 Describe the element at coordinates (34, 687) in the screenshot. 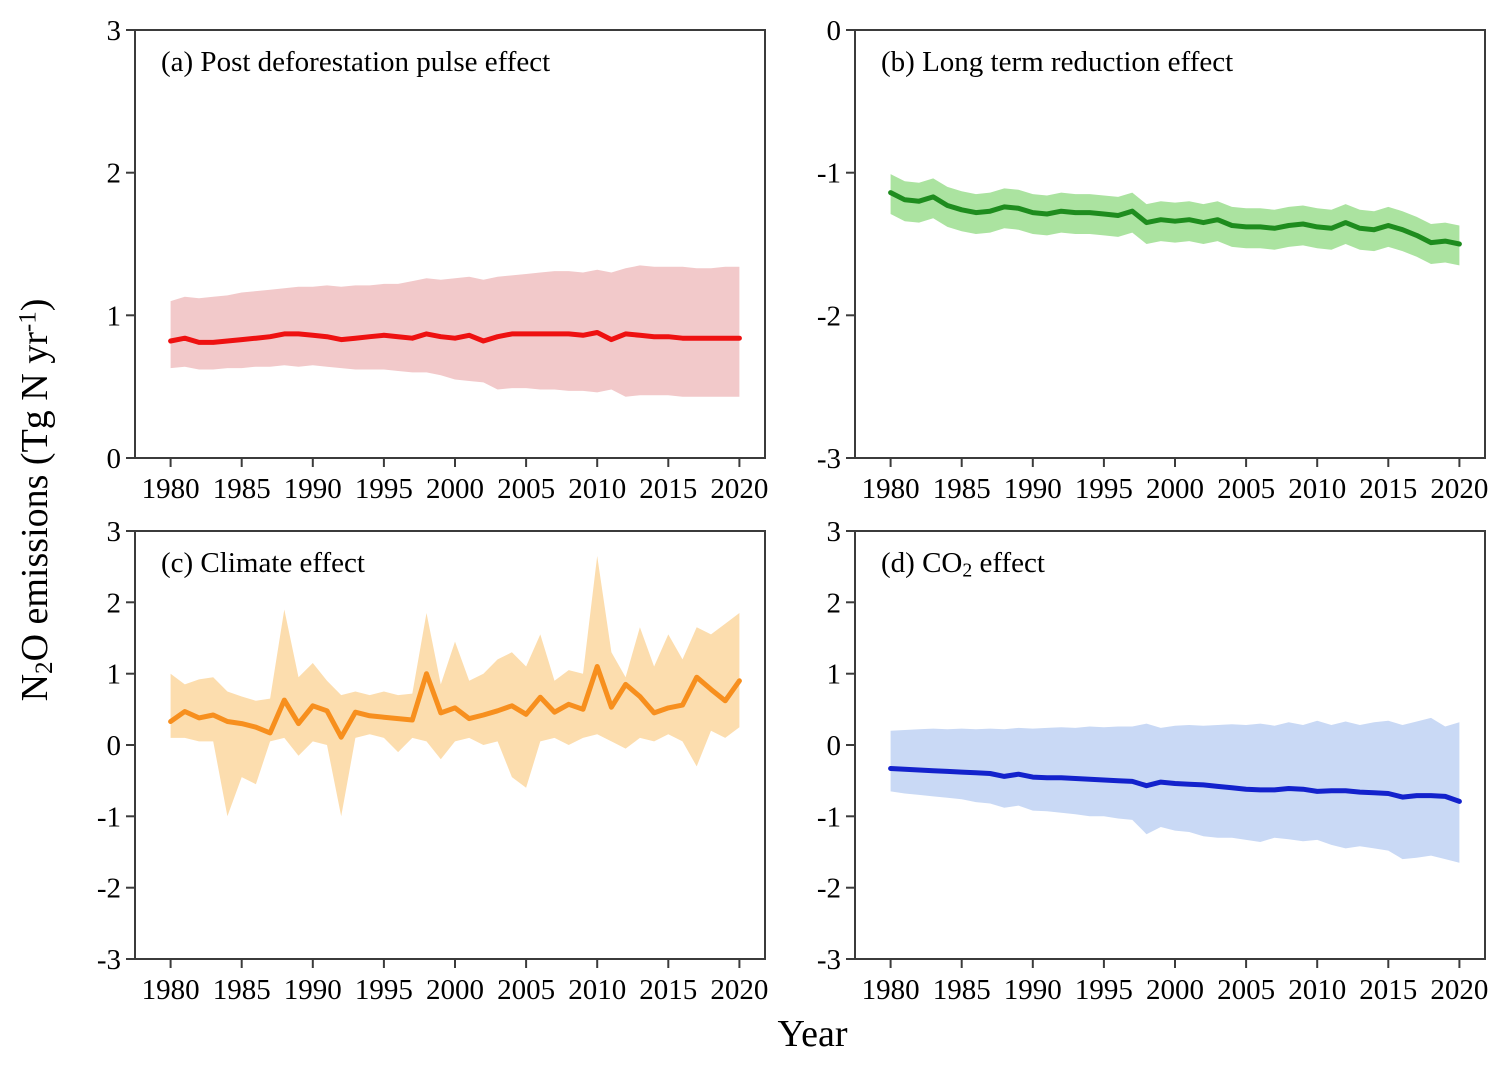

I see `y-axis-label-text: N` at that location.